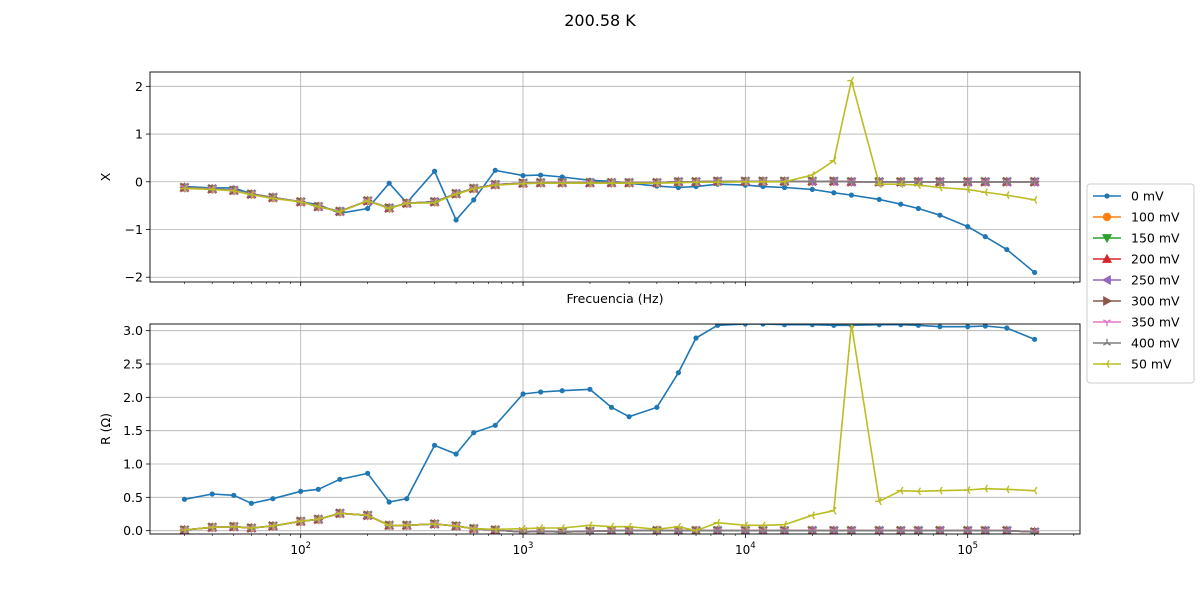 This screenshot has width=1200, height=600. What do you see at coordinates (1132, 364) in the screenshot?
I see `legend-item: 50 mV` at bounding box center [1132, 364].